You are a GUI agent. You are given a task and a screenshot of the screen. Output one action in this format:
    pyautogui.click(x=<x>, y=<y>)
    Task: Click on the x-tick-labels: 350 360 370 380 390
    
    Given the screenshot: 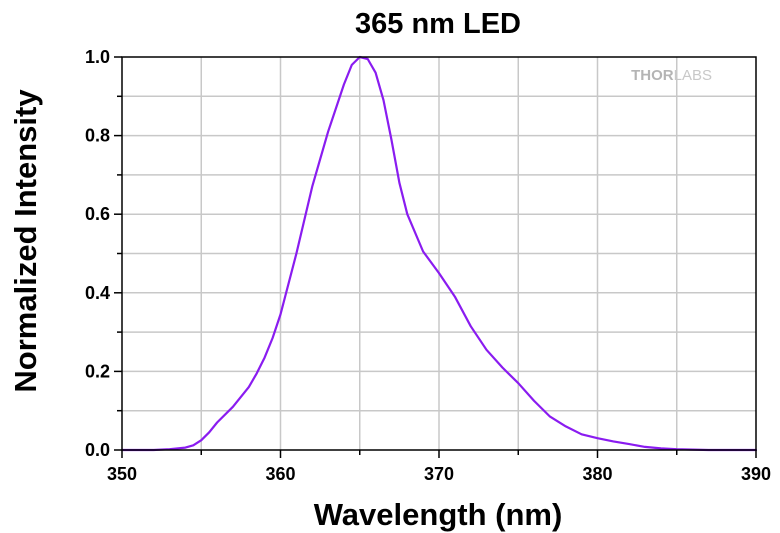 What is the action you would take?
    pyautogui.click(x=439, y=474)
    